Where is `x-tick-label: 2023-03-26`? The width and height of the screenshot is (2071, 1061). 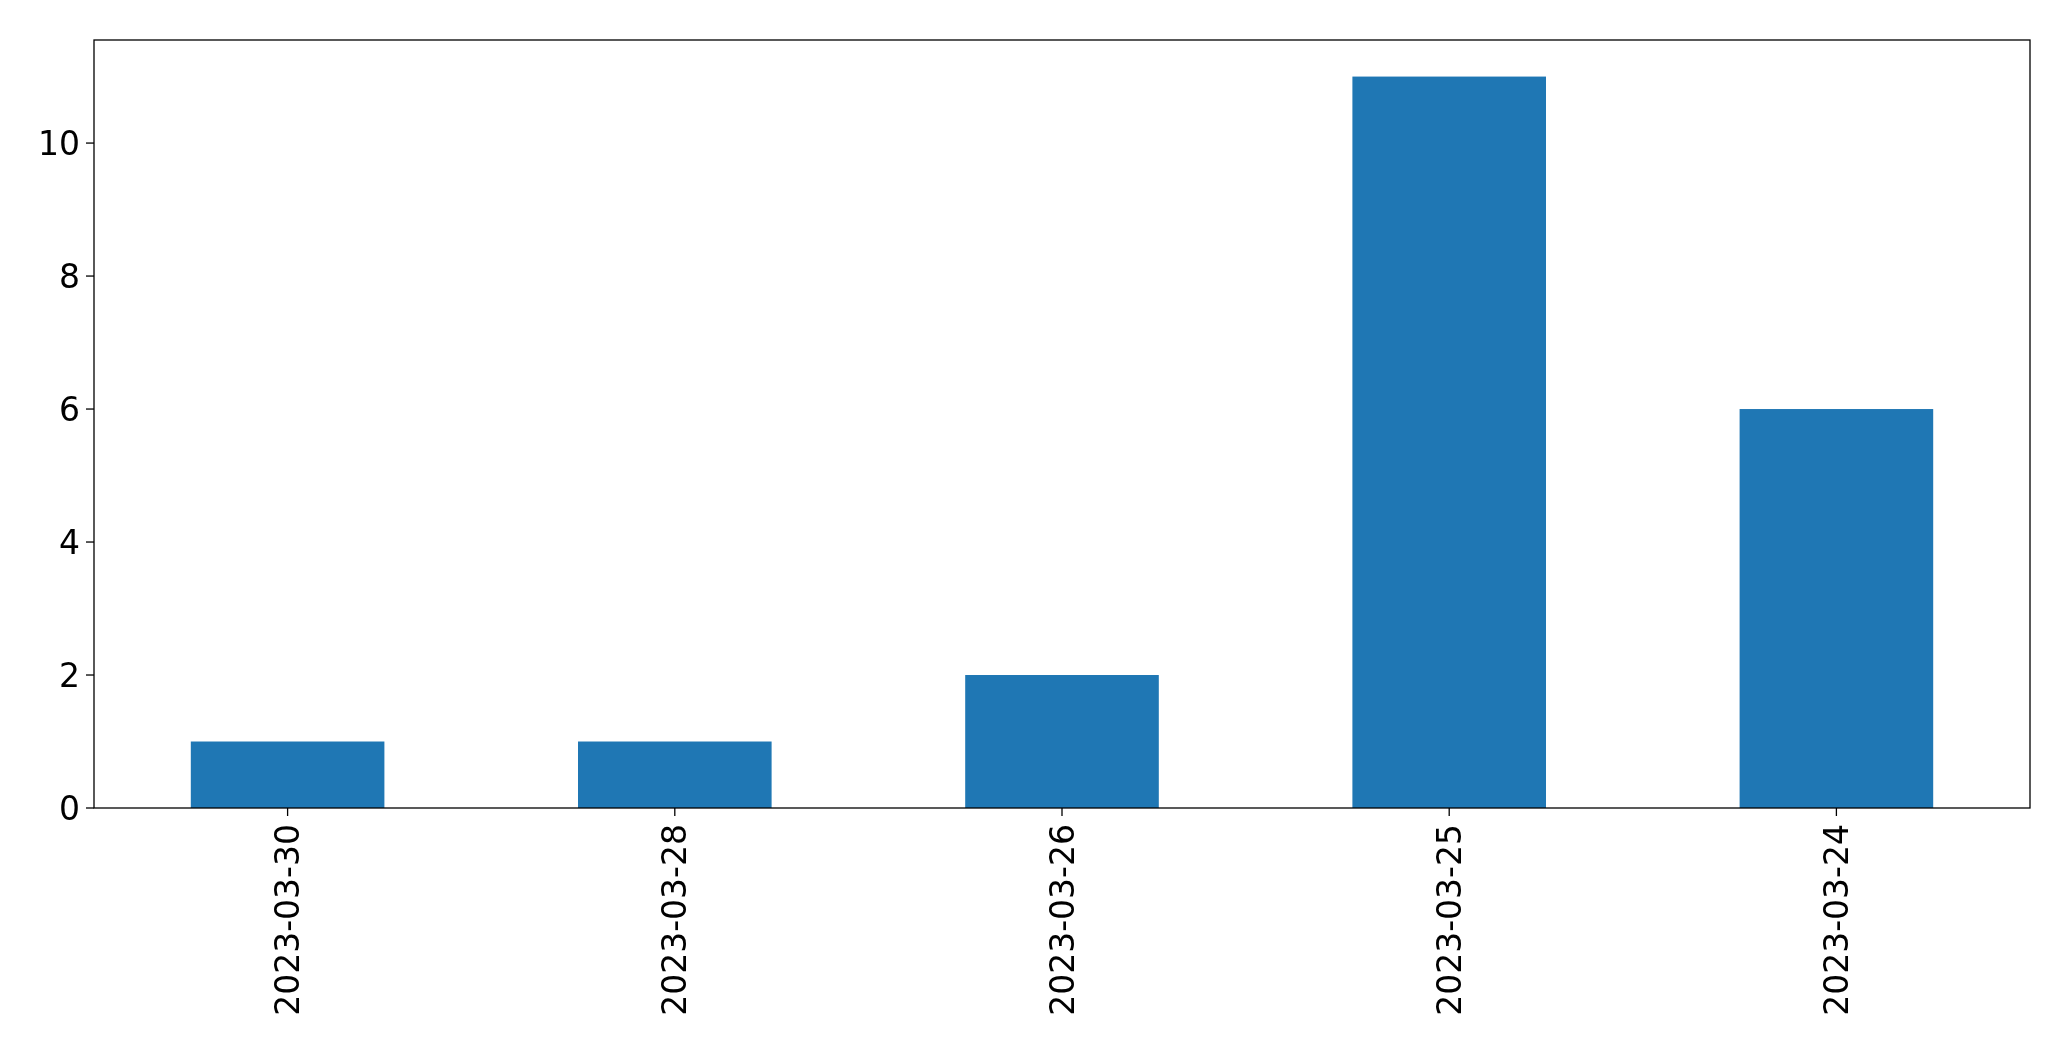 x-tick-label: 2023-03-26 is located at coordinates (1062, 920).